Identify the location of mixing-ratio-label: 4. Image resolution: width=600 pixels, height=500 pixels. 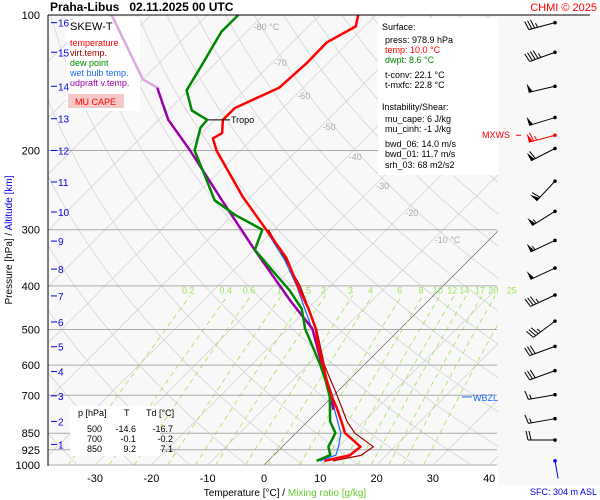
(370, 290).